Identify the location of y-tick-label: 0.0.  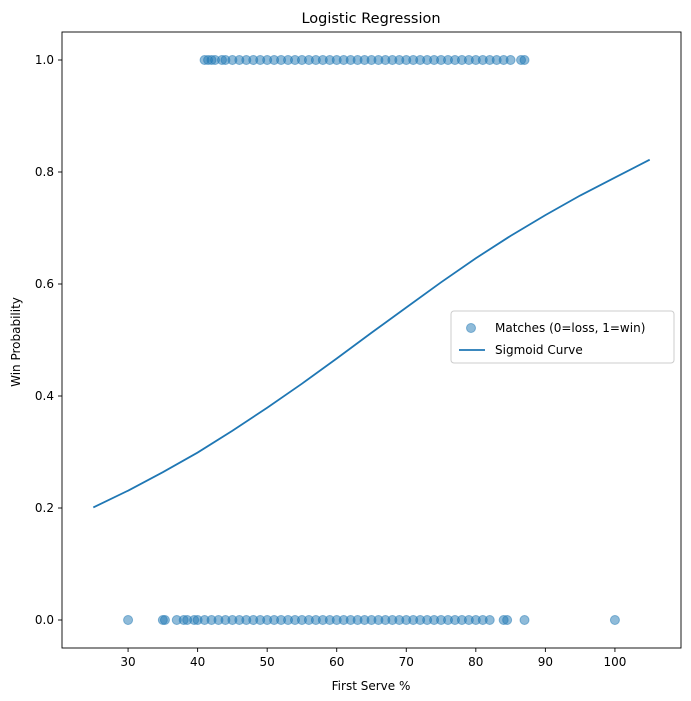
(44, 620).